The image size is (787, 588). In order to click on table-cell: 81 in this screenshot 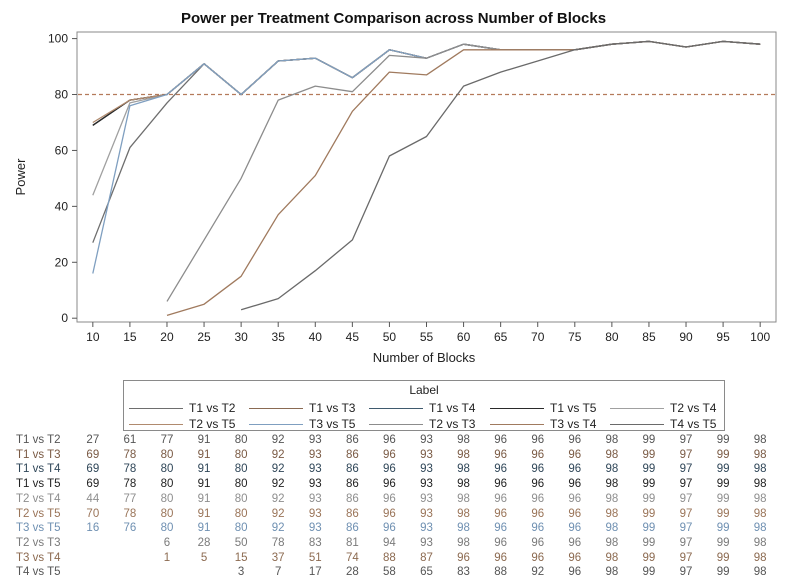, I will do `click(352, 542)`.